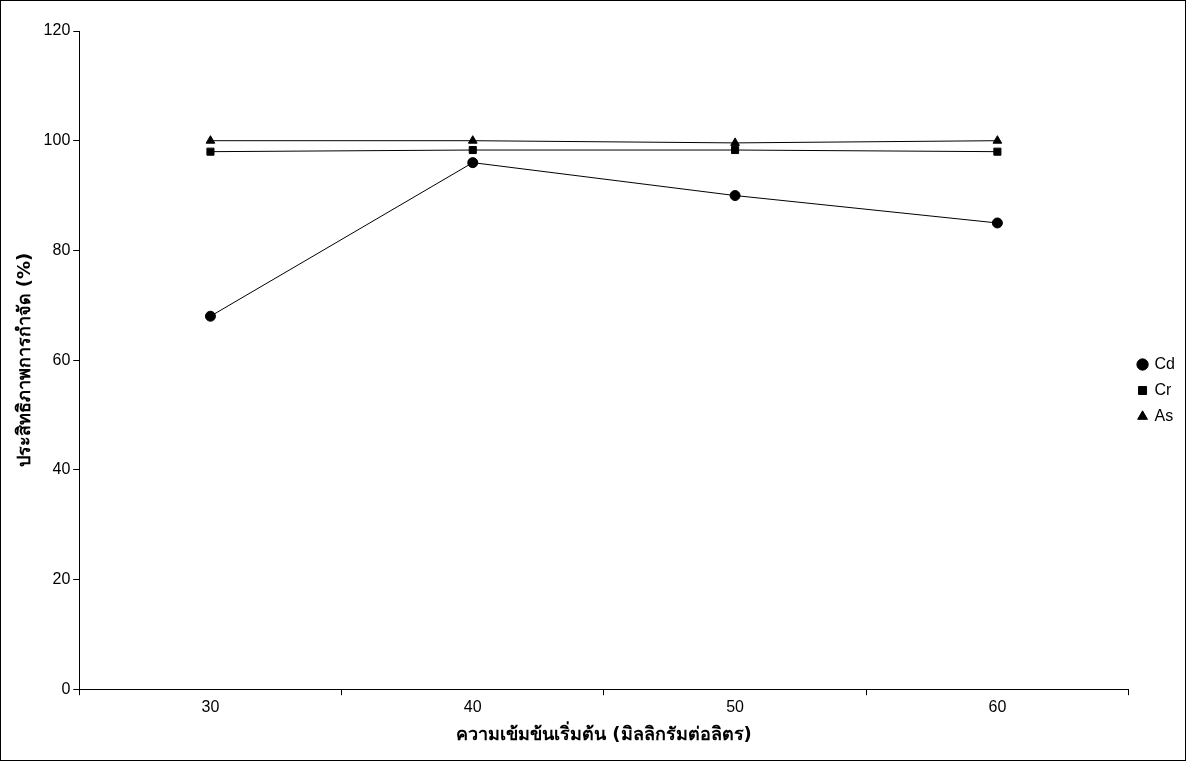  What do you see at coordinates (61, 578) in the screenshot?
I see `y-tick-label: 20` at bounding box center [61, 578].